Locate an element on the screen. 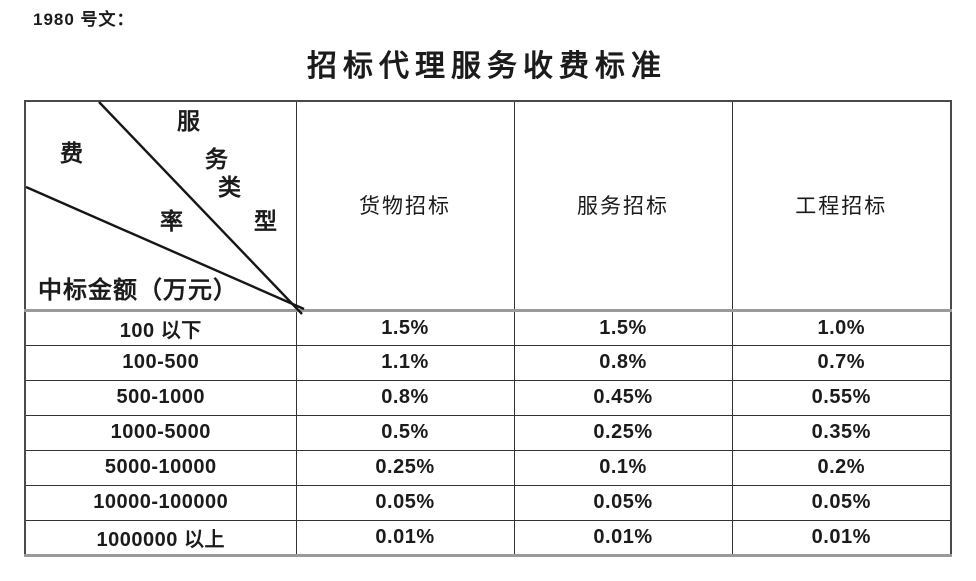 Image resolution: width=976 pixels, height=581 pixels. table-row: 5000-10000 0.25% 0.1% 0.2% is located at coordinates (488, 467).